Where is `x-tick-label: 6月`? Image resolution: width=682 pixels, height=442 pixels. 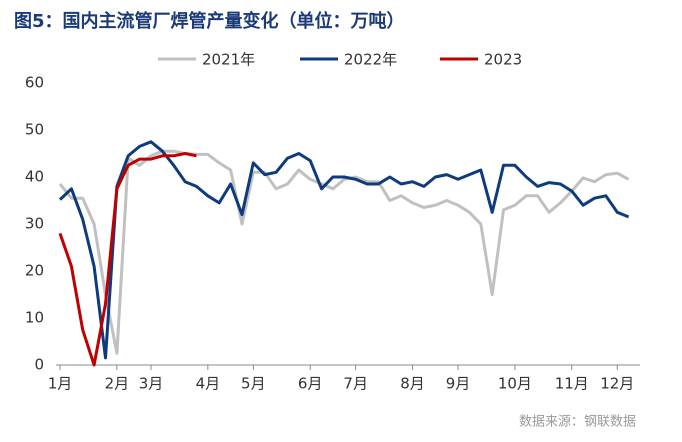 x-tick-label: 6月 is located at coordinates (310, 384).